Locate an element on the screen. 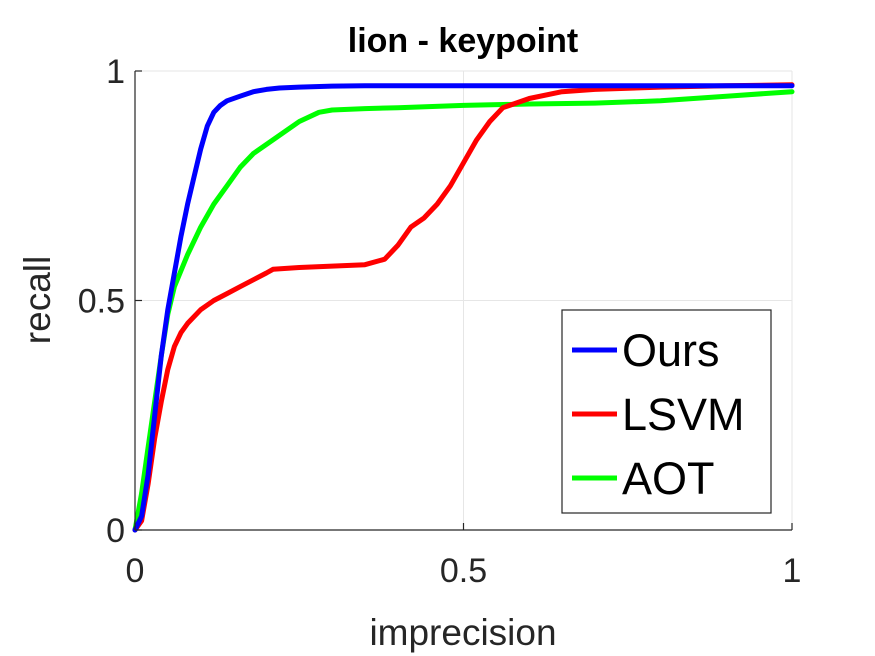 The width and height of the screenshot is (875, 656). chart-title: lion - keypoint is located at coordinates (463, 41).